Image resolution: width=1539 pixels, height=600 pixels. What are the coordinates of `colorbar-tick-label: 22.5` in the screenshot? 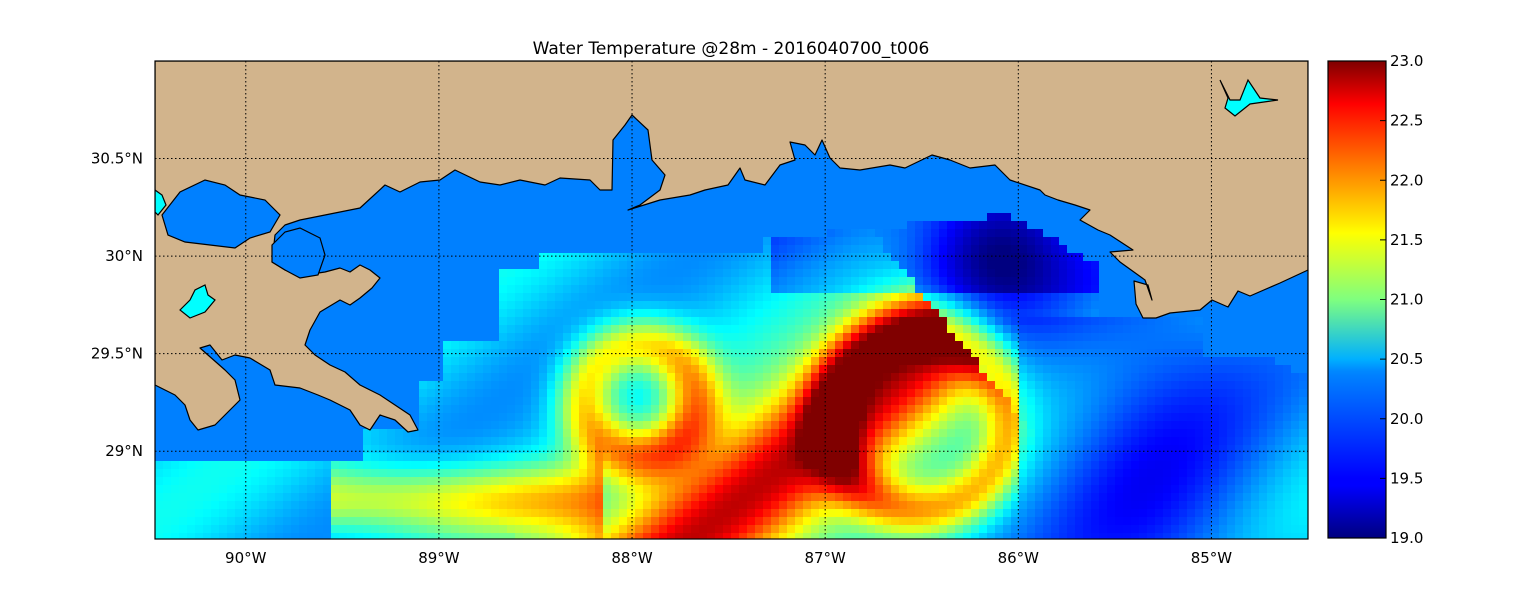 It's located at (1406, 121).